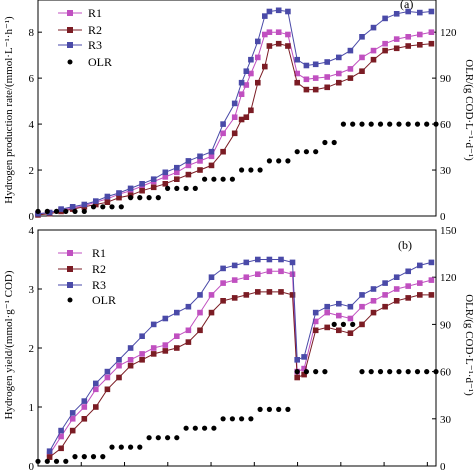 This screenshot has height=474, width=474. What do you see at coordinates (70, 253) in the screenshot?
I see `legend-r1-marker-b` at bounding box center [70, 253].